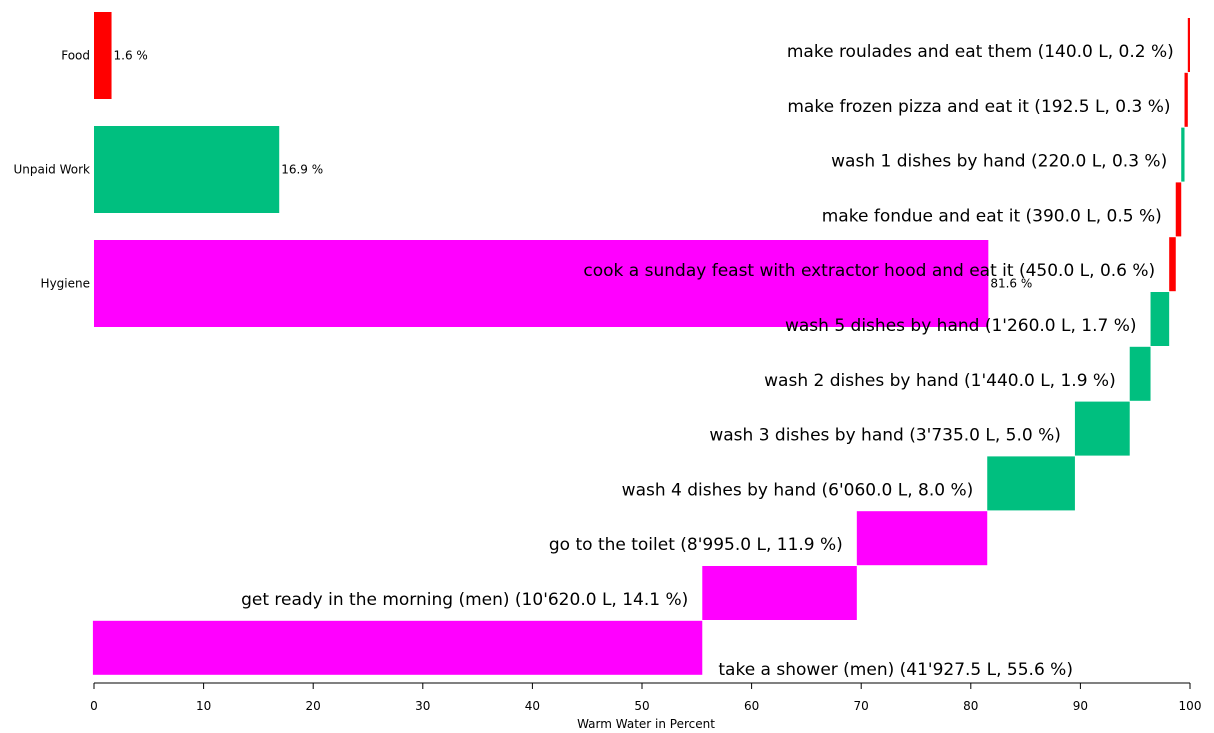  Describe the element at coordinates (94, 706) in the screenshot. I see `x-tick-label: 0` at that location.